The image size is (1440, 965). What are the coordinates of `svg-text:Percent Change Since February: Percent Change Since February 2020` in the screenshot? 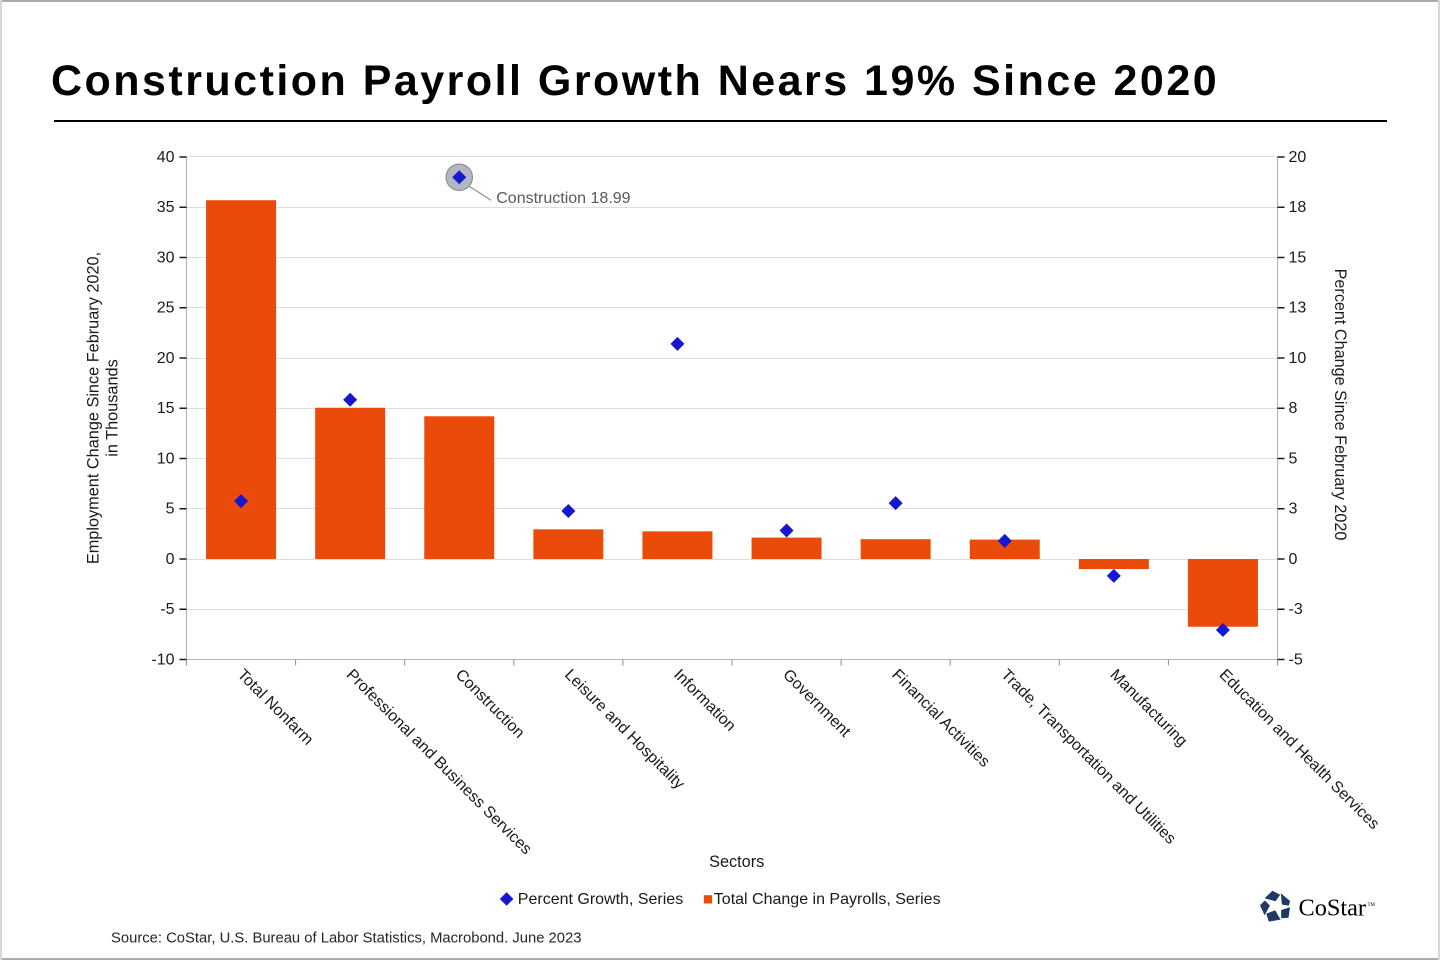 It's located at (1340, 405).